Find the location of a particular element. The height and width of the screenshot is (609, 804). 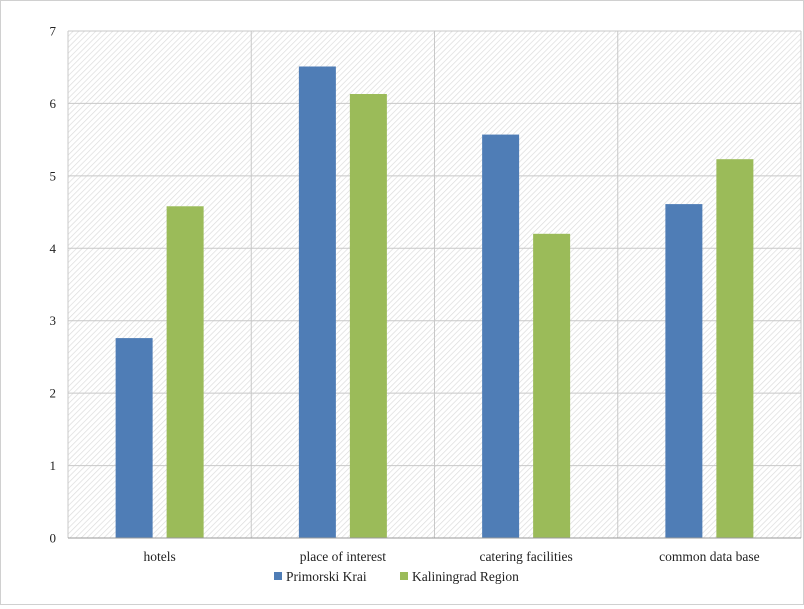

y-tick-label: 7 is located at coordinates (53, 31).